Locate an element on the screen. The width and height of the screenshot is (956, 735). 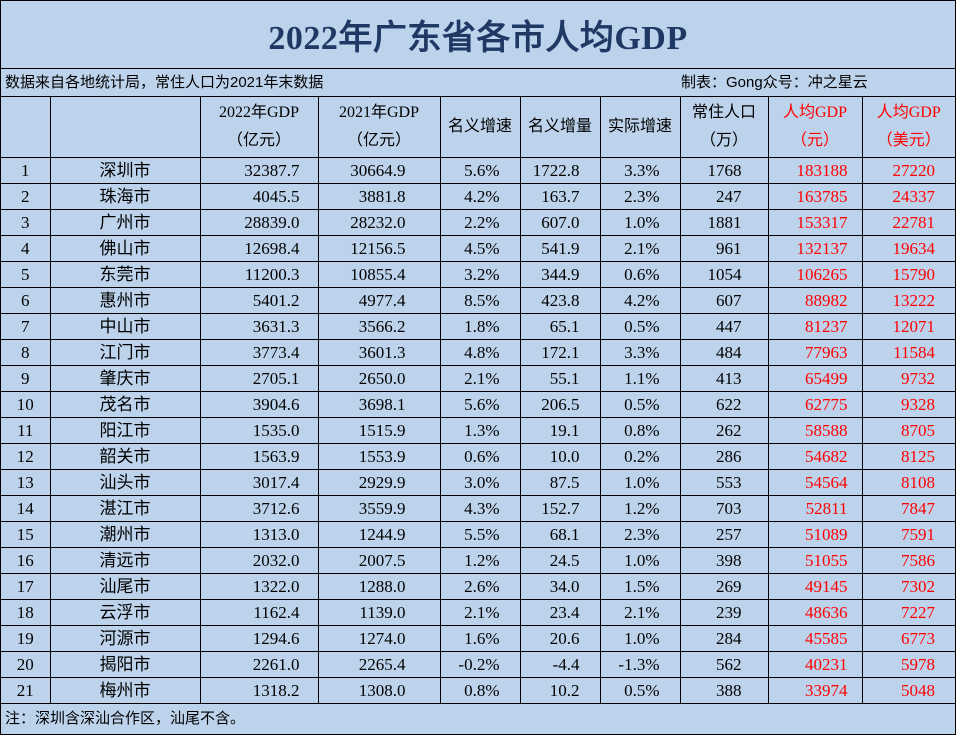
cell-gdp-2021: 1553.9 is located at coordinates (379, 456).